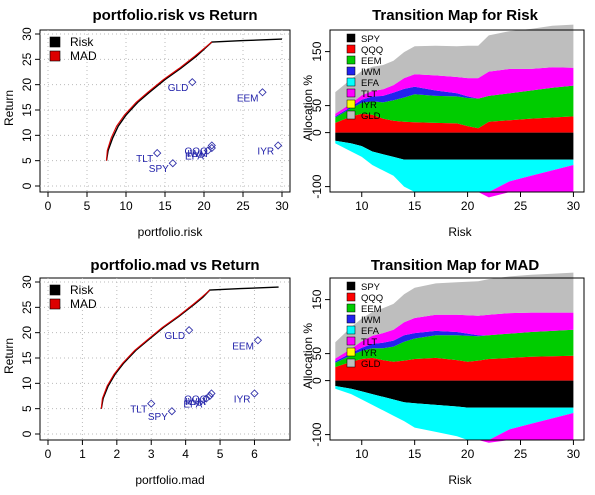 Image resolution: width=595 pixels, height=495 pixels. Describe the element at coordinates (27, 85) in the screenshot. I see `y-tick-label: 20` at that location.